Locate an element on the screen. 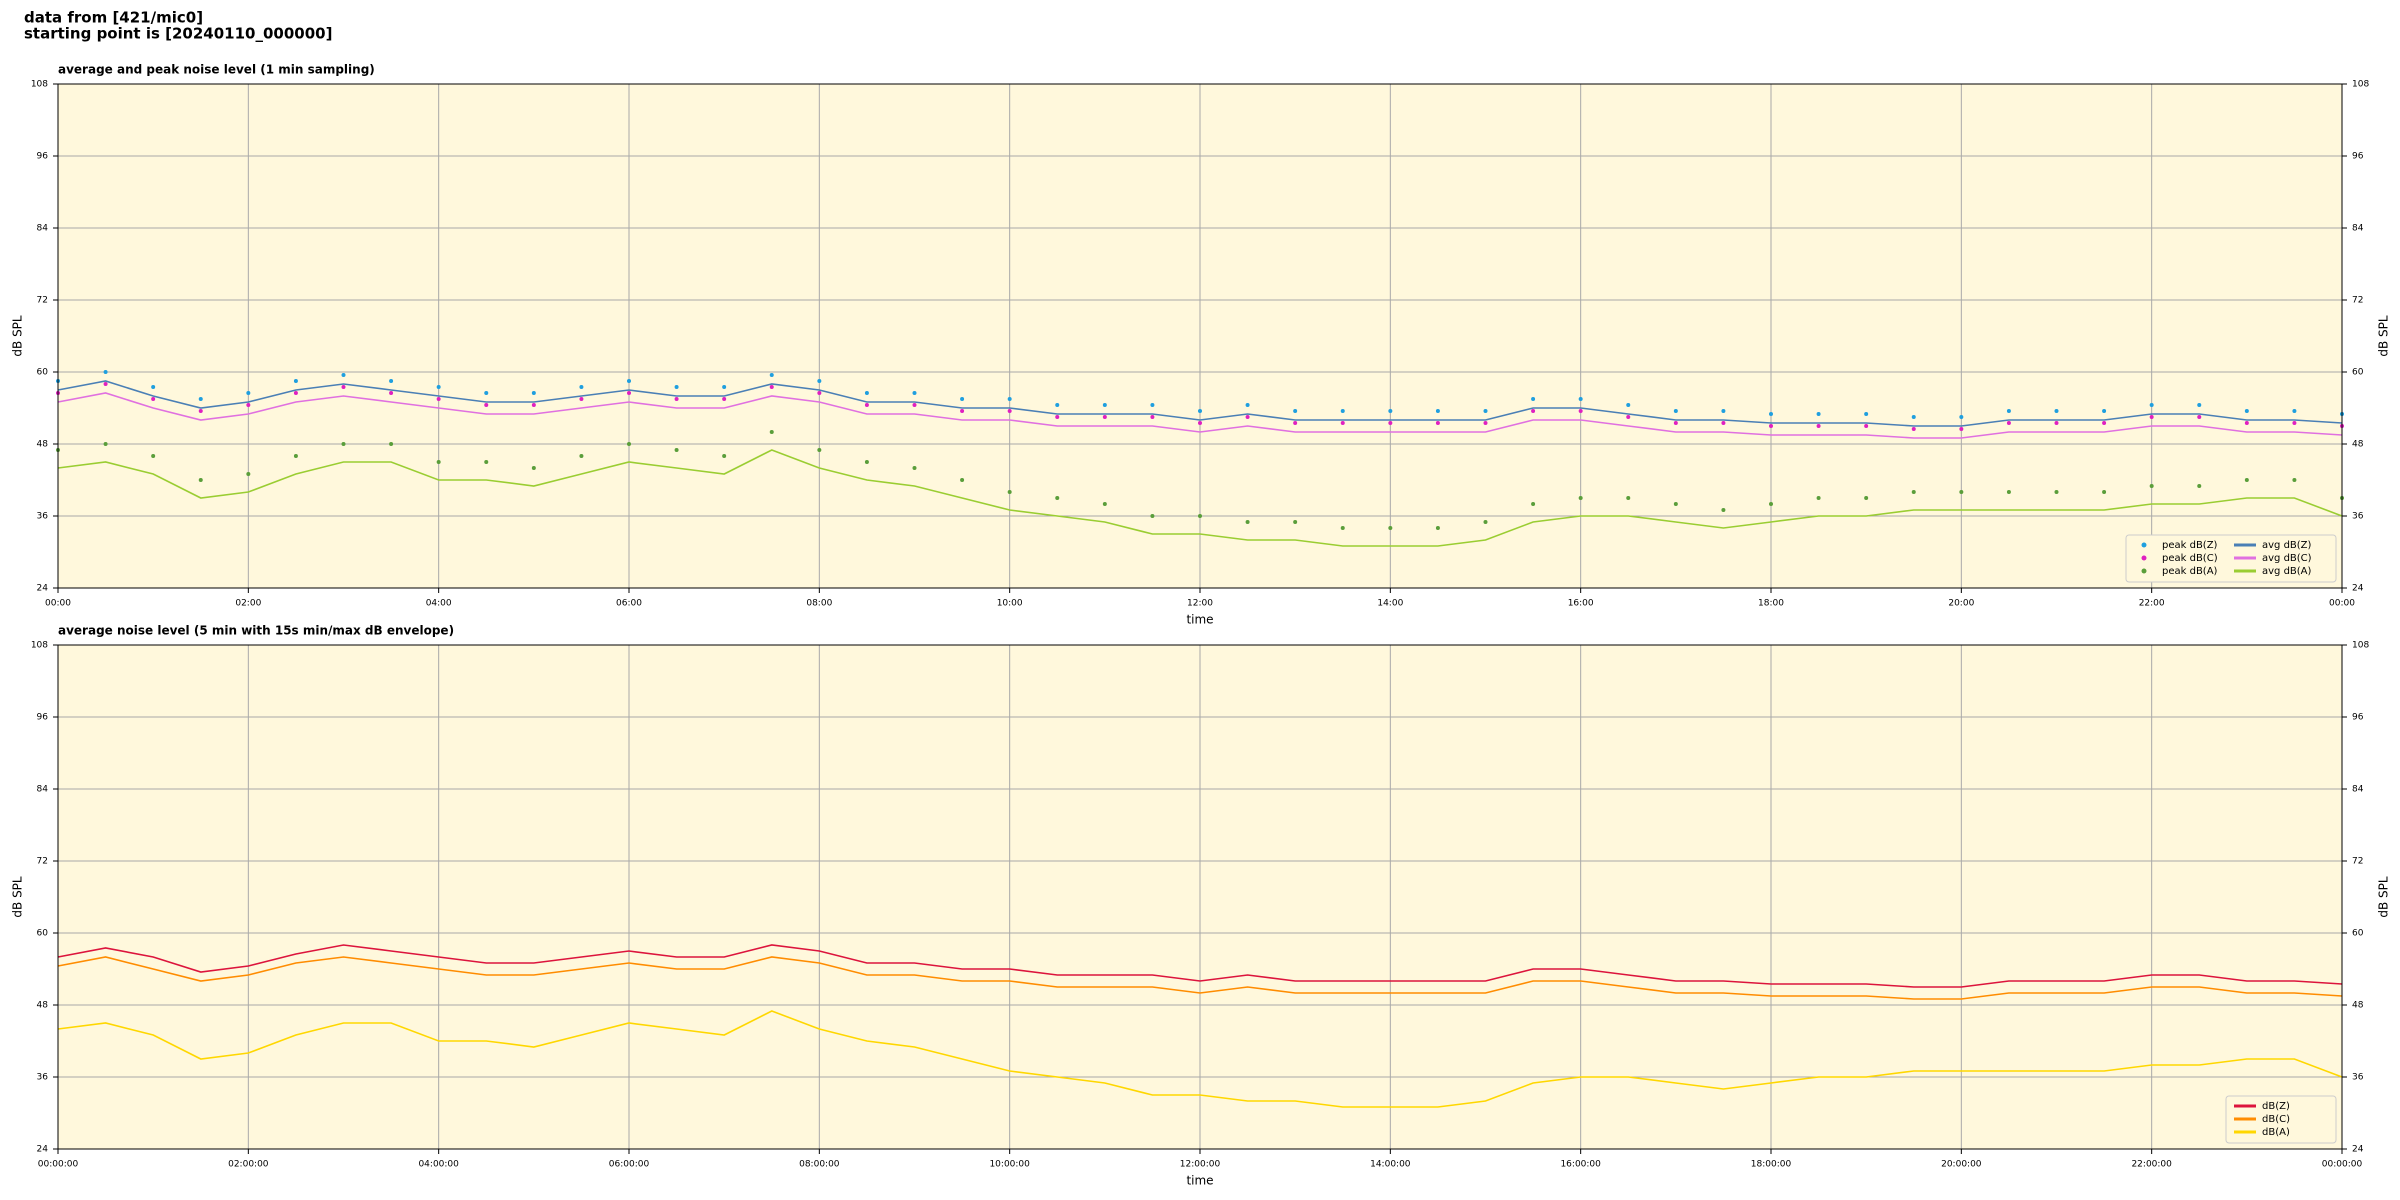  x-axis-label: time is located at coordinates (1199, 620).